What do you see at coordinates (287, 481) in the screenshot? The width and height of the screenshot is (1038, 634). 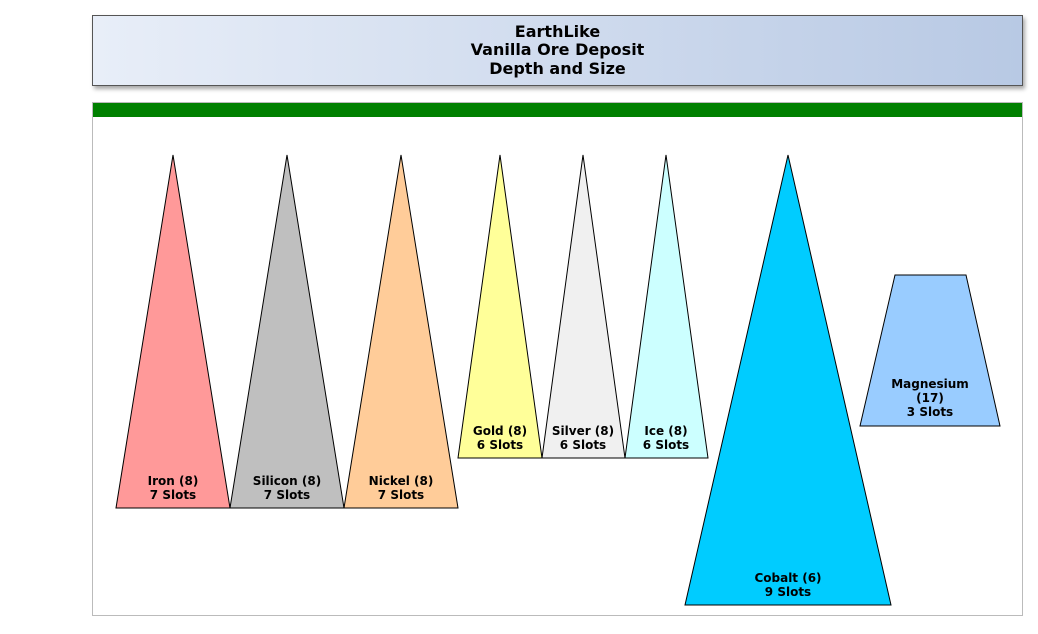 I see `silicon-name: Silicon (8)` at bounding box center [287, 481].